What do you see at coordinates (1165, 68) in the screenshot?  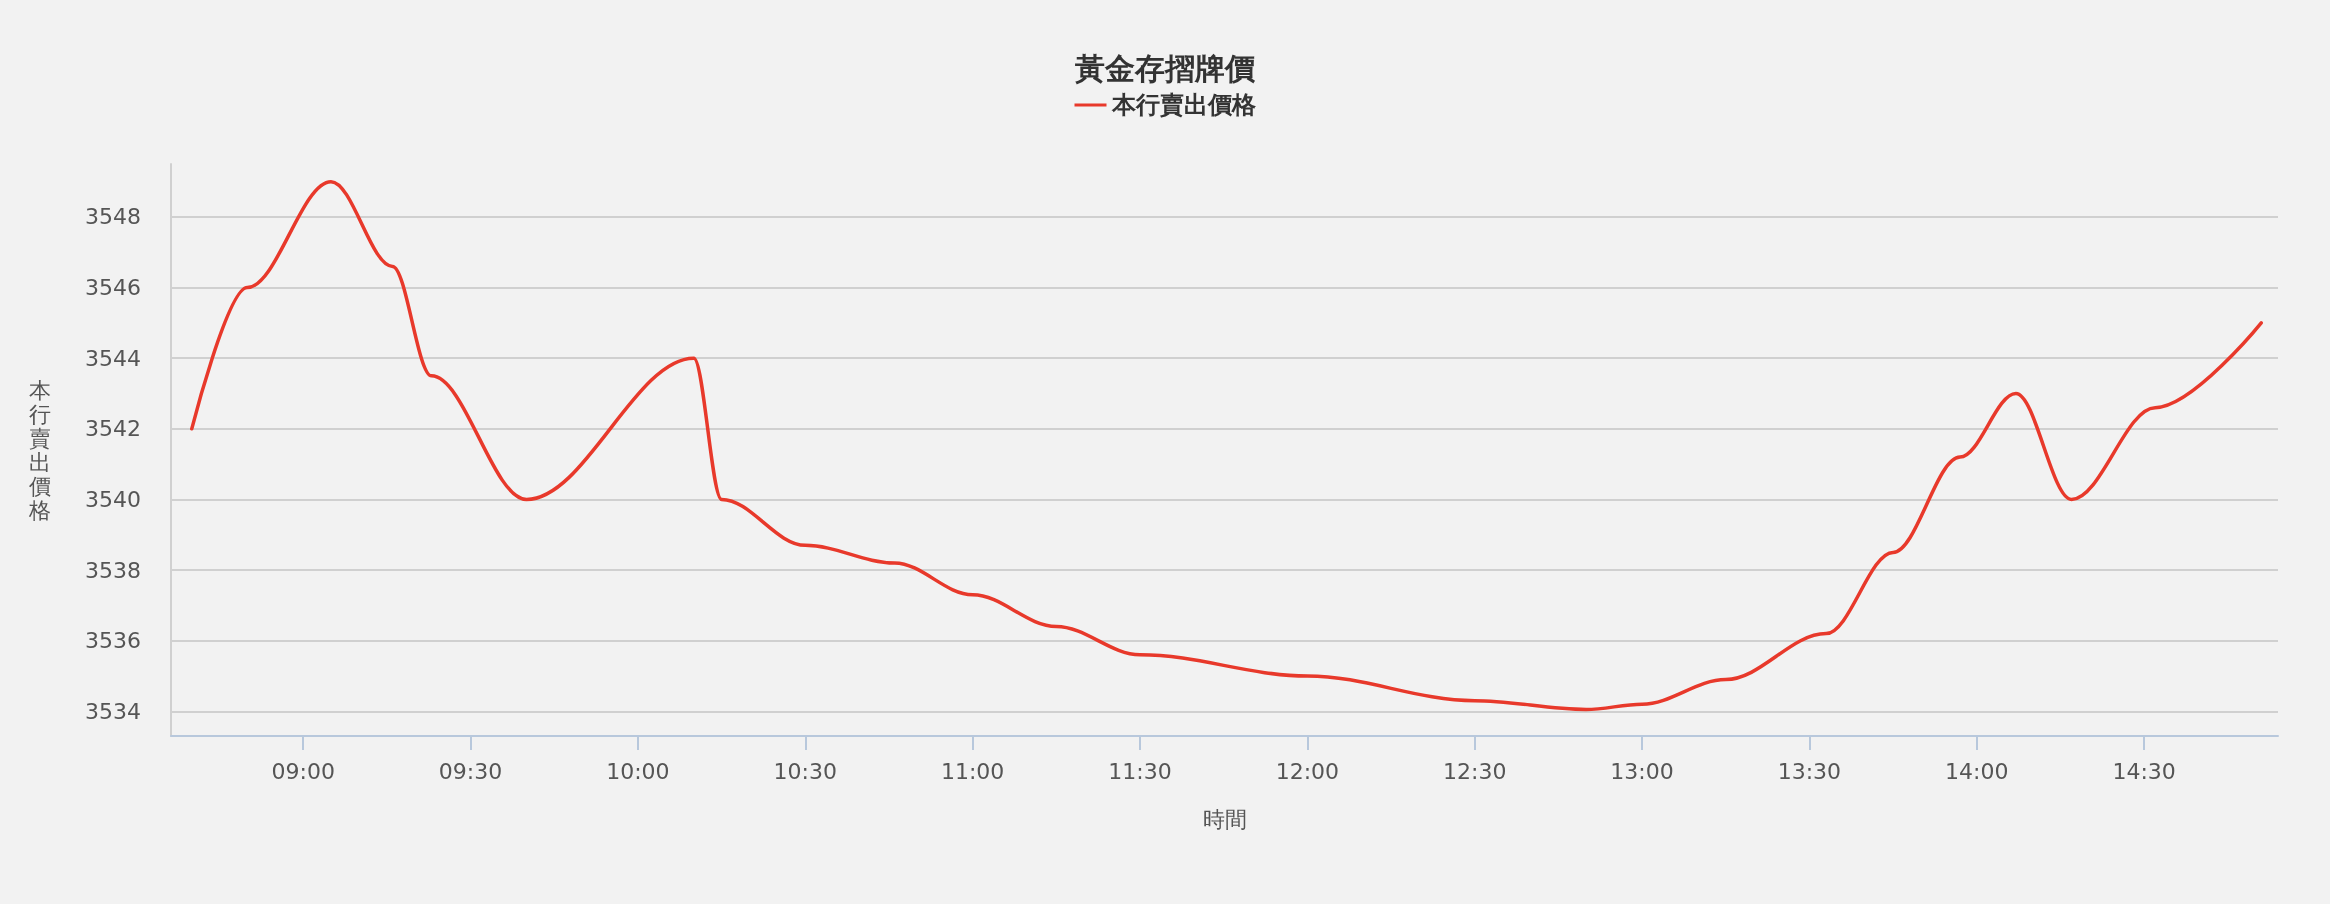 I see `chart-title: 黃金存摺牌價` at bounding box center [1165, 68].